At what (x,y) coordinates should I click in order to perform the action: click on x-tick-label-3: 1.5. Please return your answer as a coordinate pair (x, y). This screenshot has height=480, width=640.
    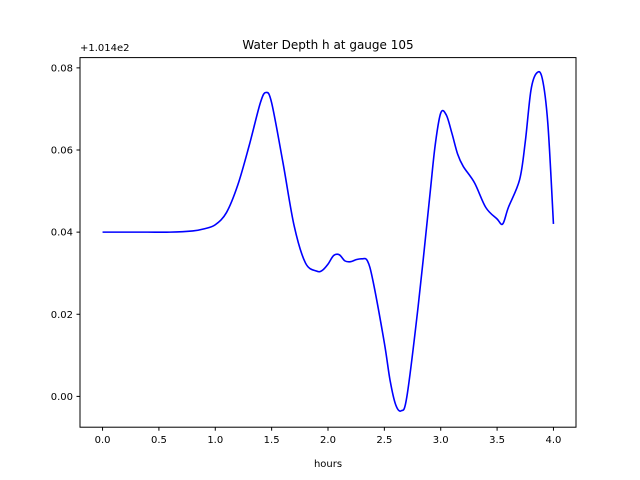
    Looking at the image, I should click on (272, 440).